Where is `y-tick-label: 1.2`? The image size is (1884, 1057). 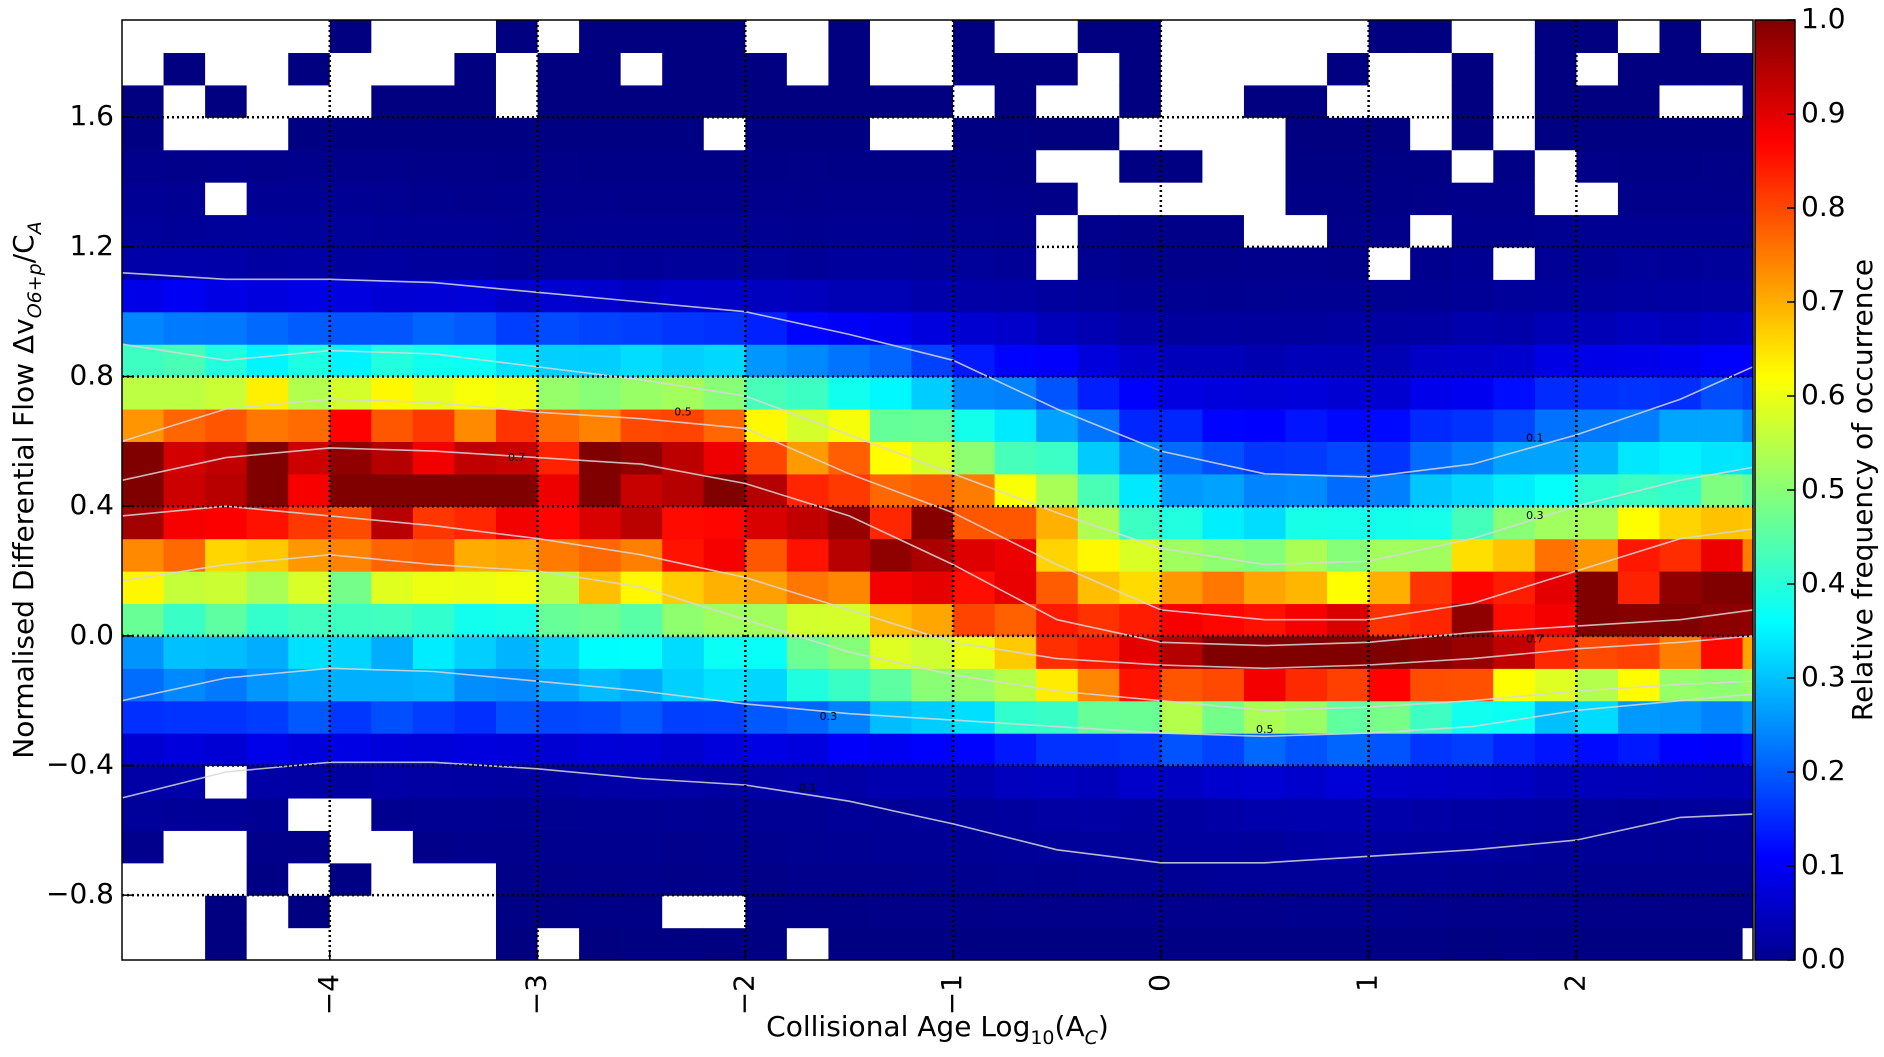 y-tick-label: 1.2 is located at coordinates (91, 245).